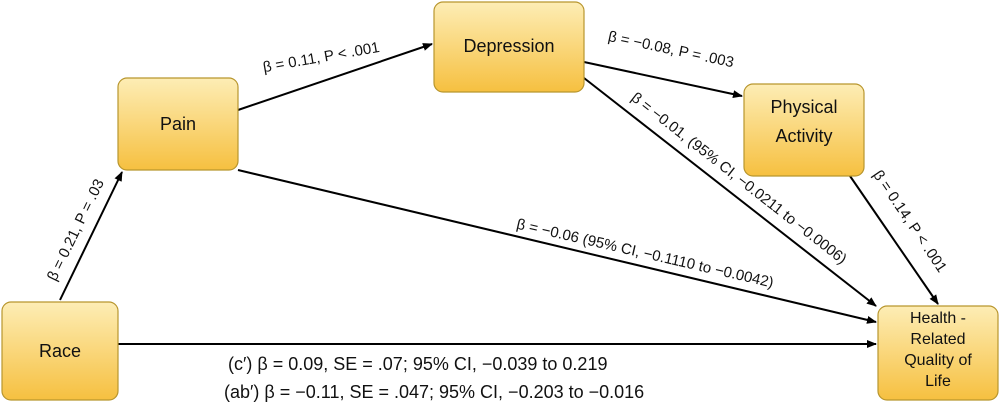 The height and width of the screenshot is (412, 1000). I want to click on edge-label: β = 0.11, P < .001, so click(321, 57).